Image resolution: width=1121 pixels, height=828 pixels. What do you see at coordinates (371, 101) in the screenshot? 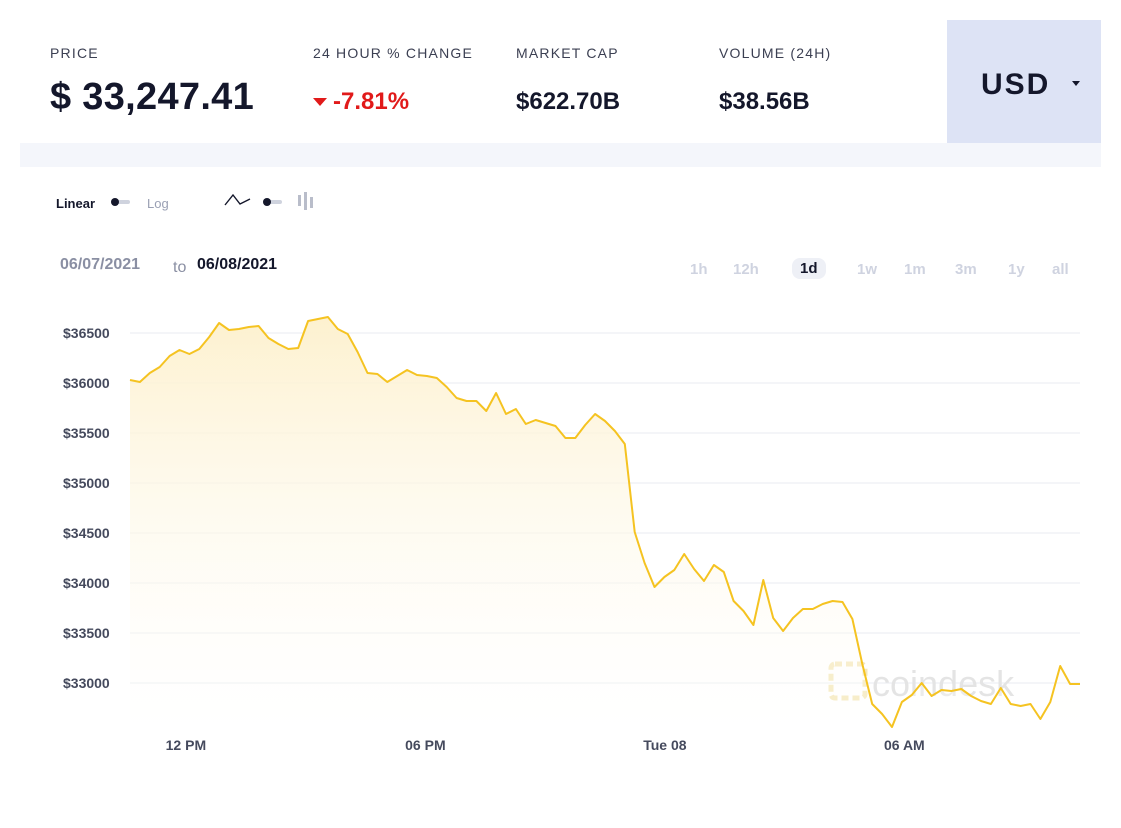
I see `change-value: -7.81%` at bounding box center [371, 101].